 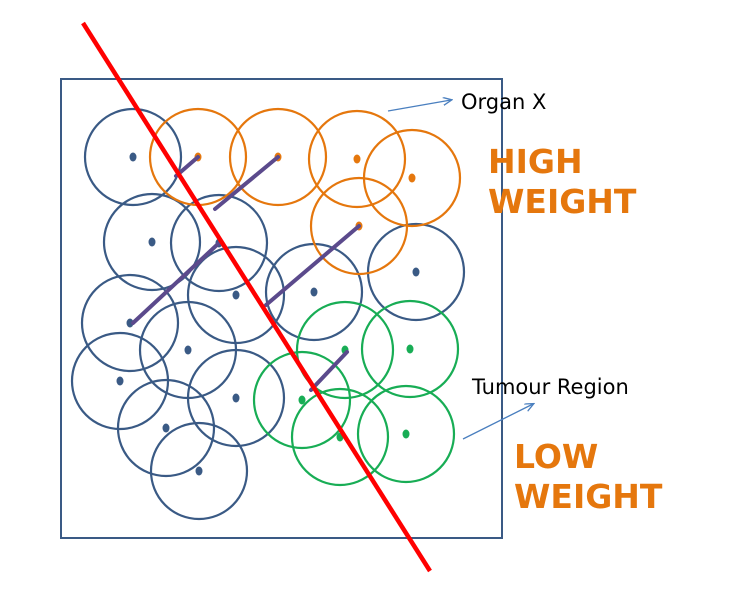 What do you see at coordinates (535, 161) in the screenshot?
I see `high-weight-line1: HIGH` at bounding box center [535, 161].